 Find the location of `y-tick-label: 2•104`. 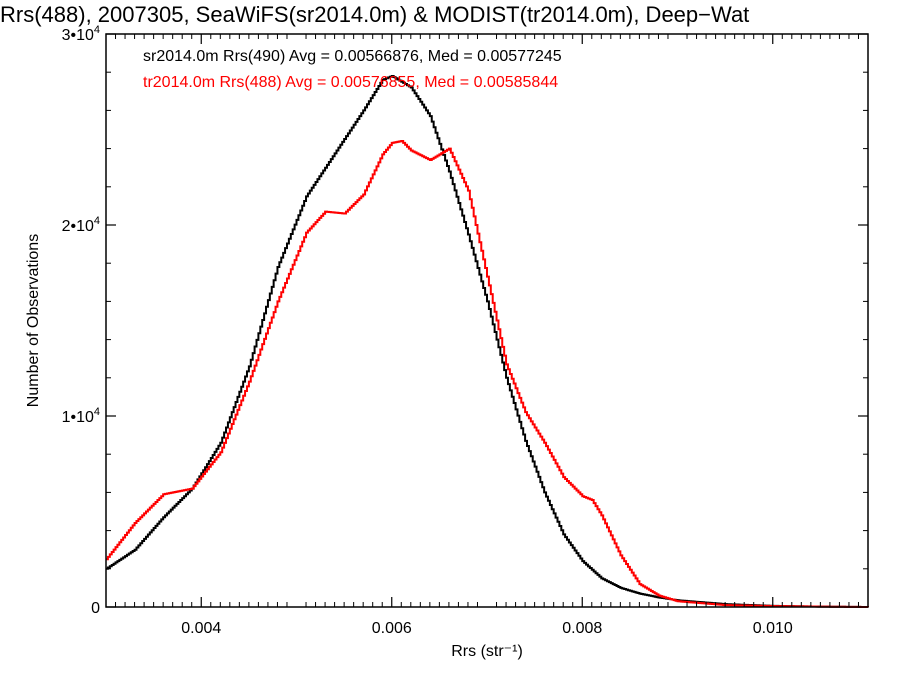

y-tick-label: 2•104 is located at coordinates (81, 225).